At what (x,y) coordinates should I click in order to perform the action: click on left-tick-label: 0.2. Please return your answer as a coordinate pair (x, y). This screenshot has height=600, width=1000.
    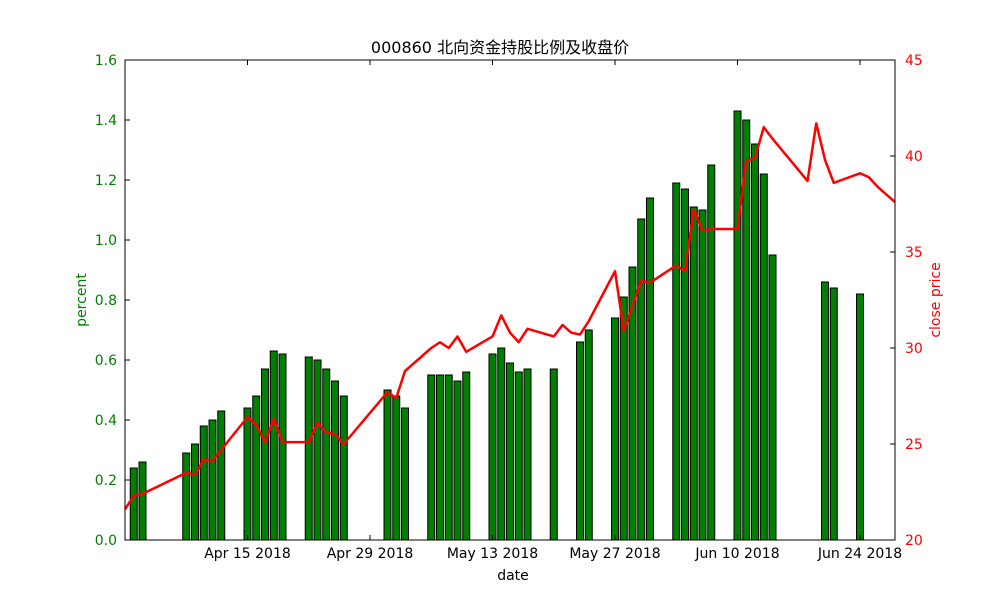
    Looking at the image, I should click on (106, 481).